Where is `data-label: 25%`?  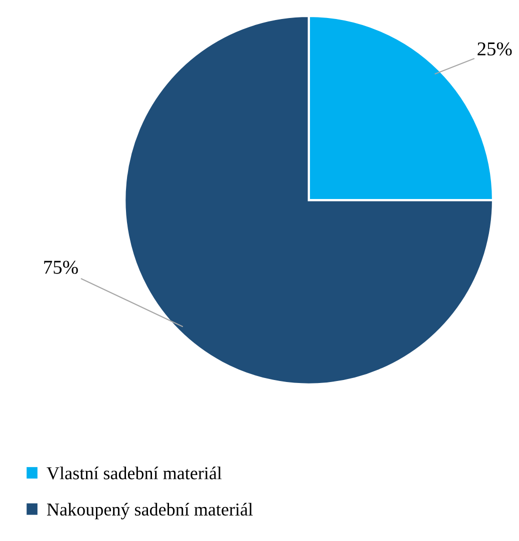 data-label: 25% is located at coordinates (495, 49).